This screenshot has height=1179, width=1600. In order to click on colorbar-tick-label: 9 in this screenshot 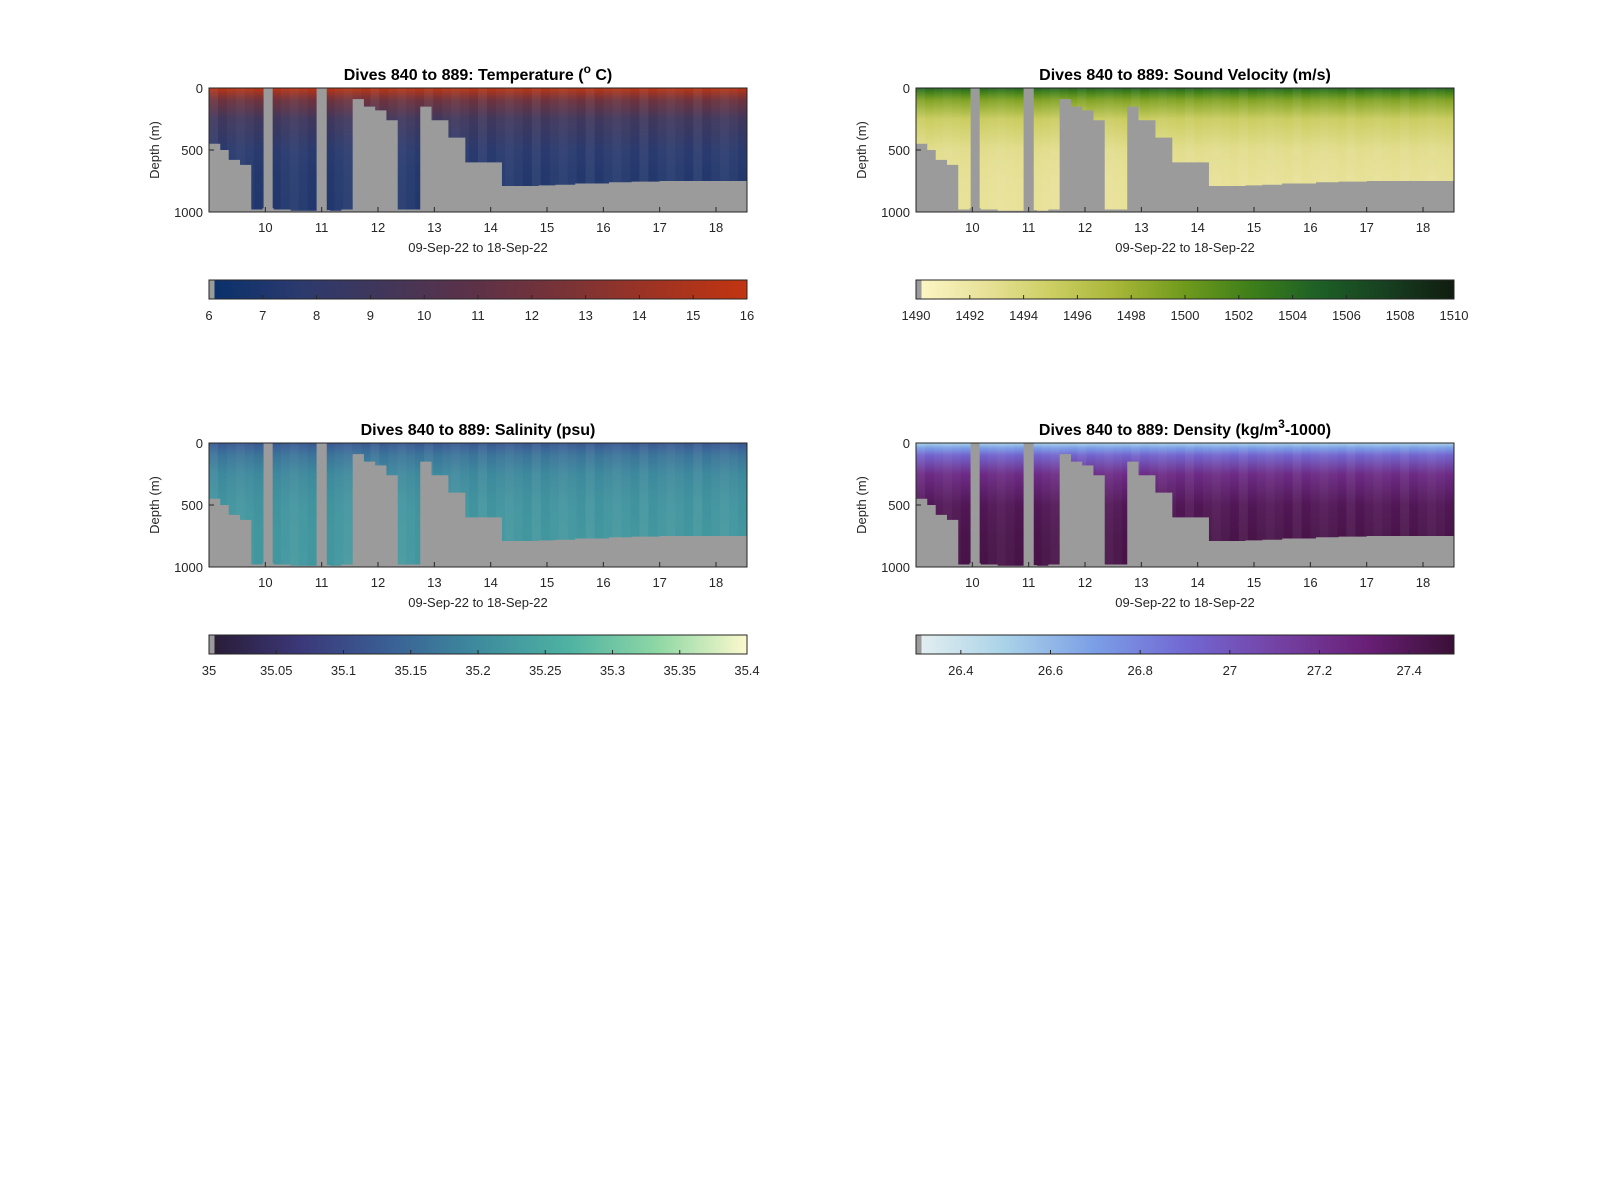, I will do `click(370, 315)`.